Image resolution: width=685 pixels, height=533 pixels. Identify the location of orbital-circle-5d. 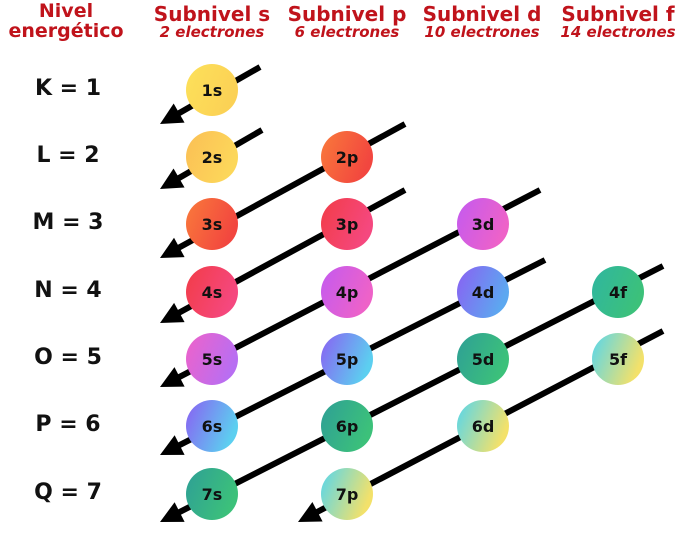
(483, 359).